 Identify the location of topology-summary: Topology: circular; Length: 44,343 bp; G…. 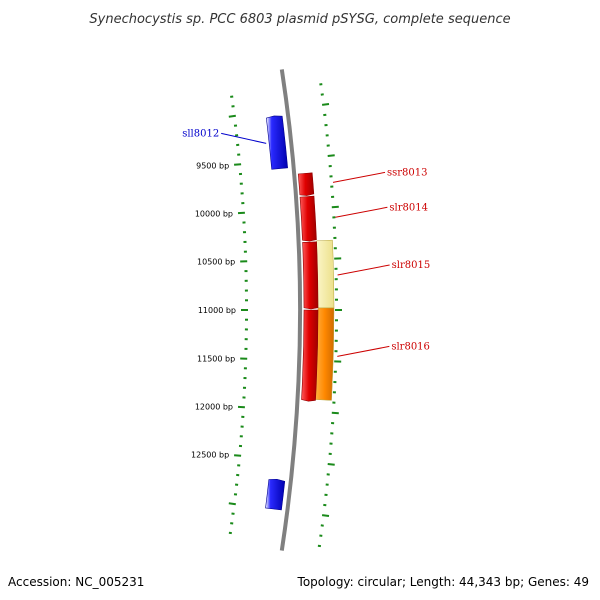
(443, 582).